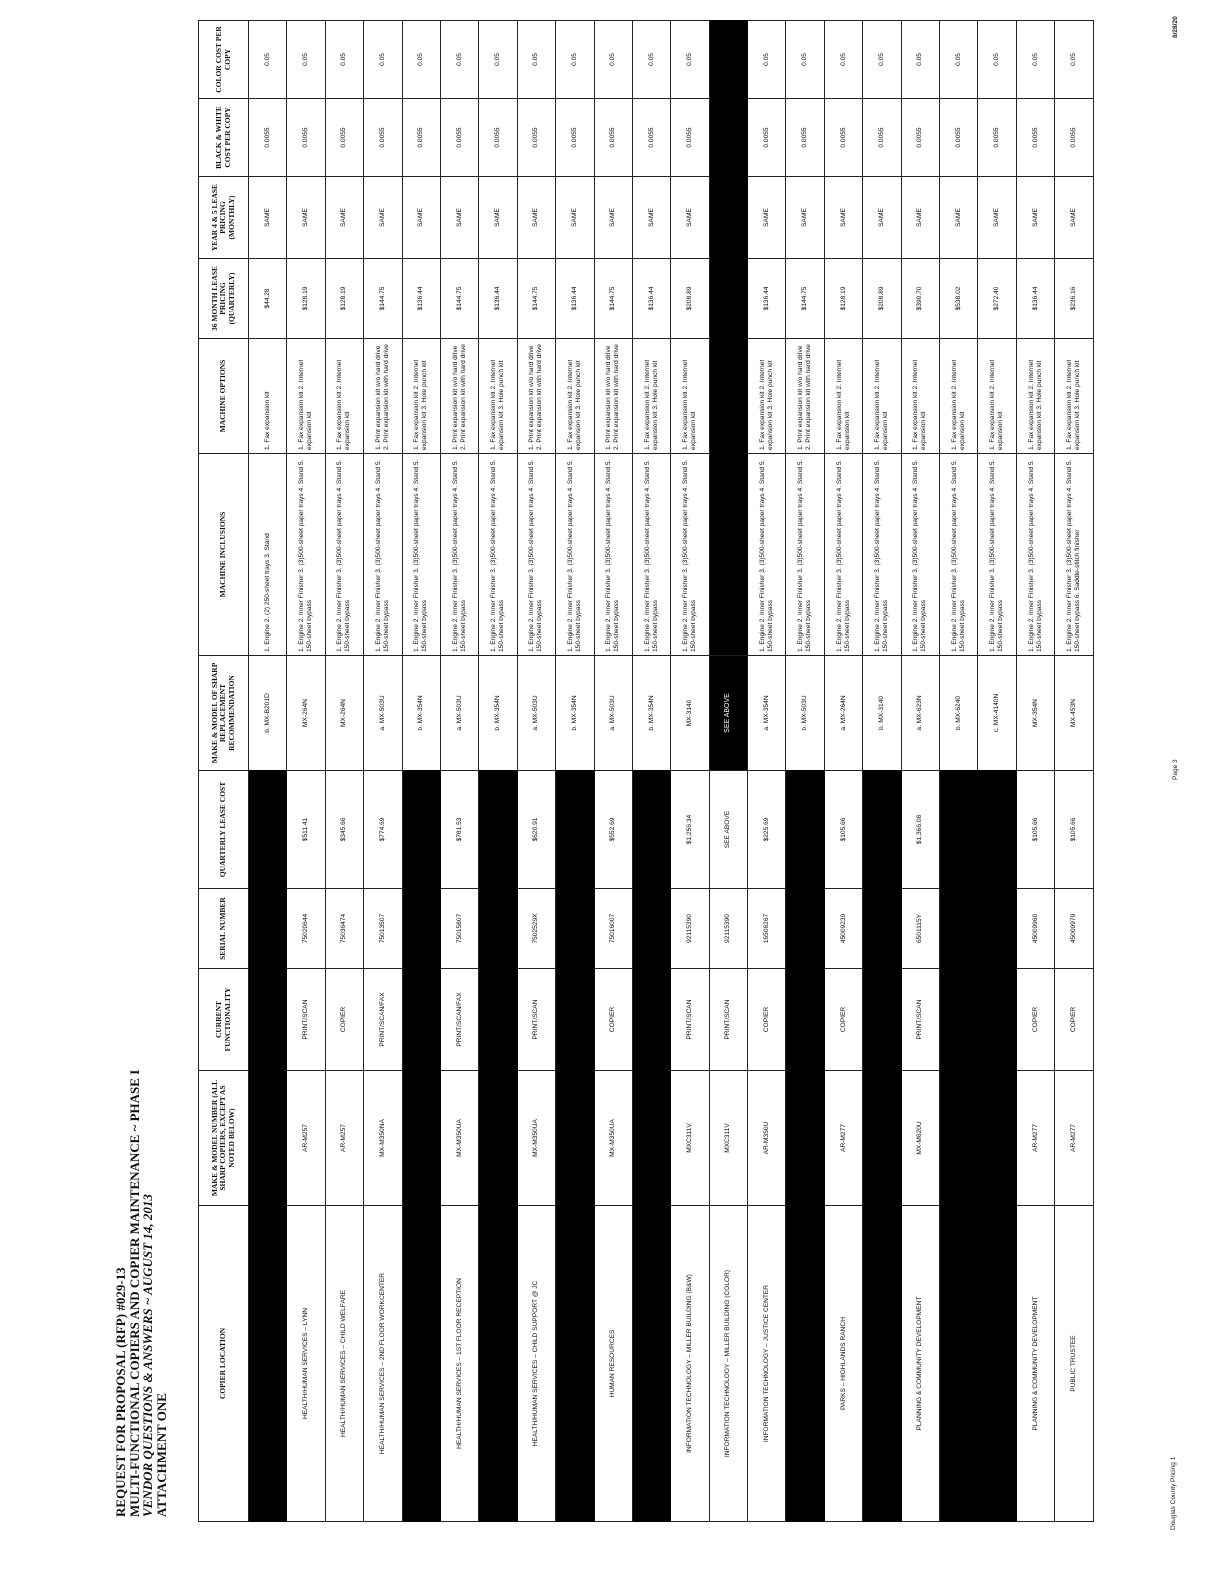 The image size is (1212, 1590). I want to click on replacement-model: b. MX-3140, so click(882, 713).